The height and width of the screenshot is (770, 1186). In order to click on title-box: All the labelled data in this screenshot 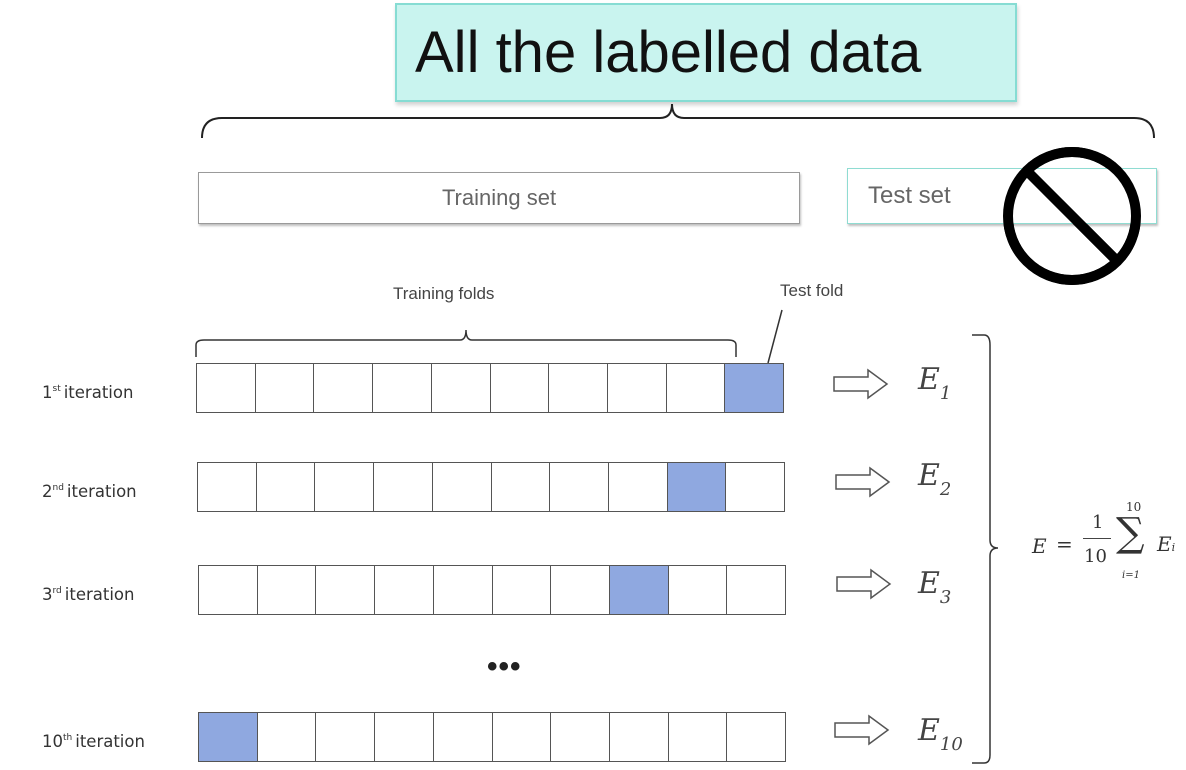, I will do `click(706, 52)`.